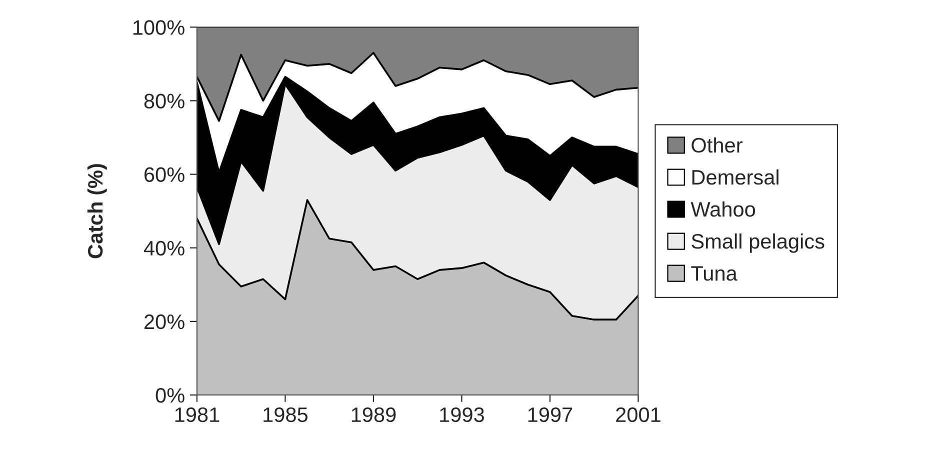 The height and width of the screenshot is (468, 929). I want to click on y-axis-title: Catch (%), so click(97, 211).